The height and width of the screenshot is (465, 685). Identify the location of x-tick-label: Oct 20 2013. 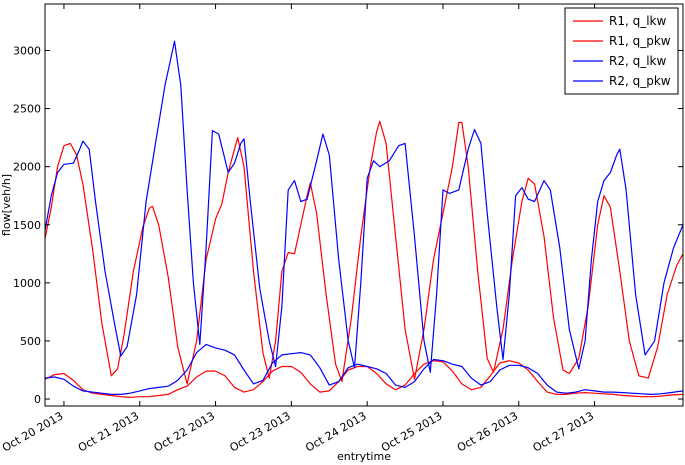
(32, 431).